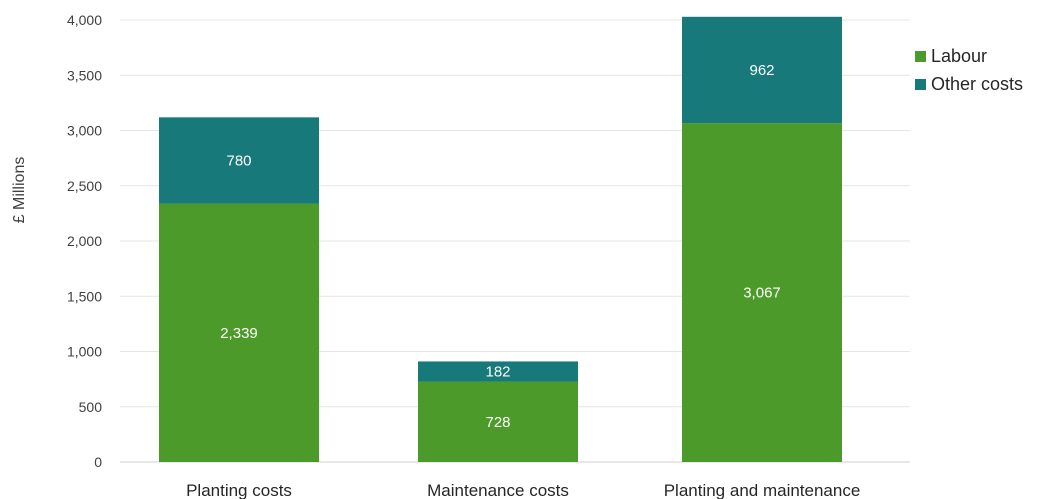 This screenshot has width=1054, height=499. I want to click on legend-label: Labour, so click(959, 56).